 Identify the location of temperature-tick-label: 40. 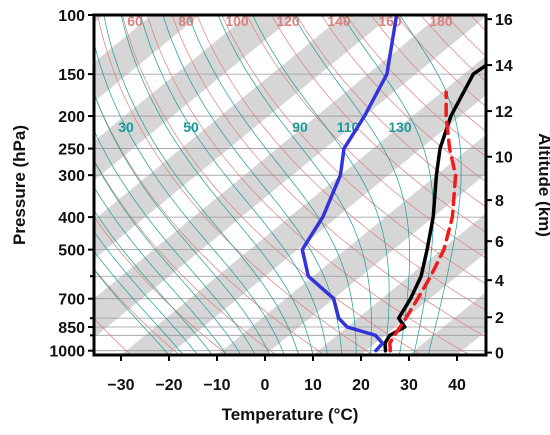
(457, 385).